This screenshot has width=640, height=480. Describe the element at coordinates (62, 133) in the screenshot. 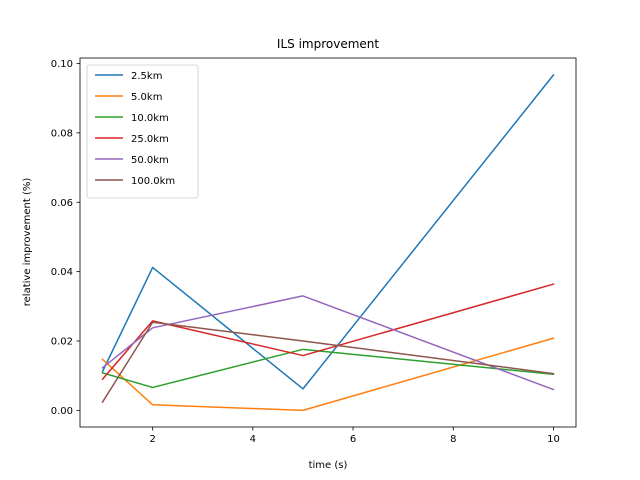

I see `y-tick-label: 0.08` at that location.